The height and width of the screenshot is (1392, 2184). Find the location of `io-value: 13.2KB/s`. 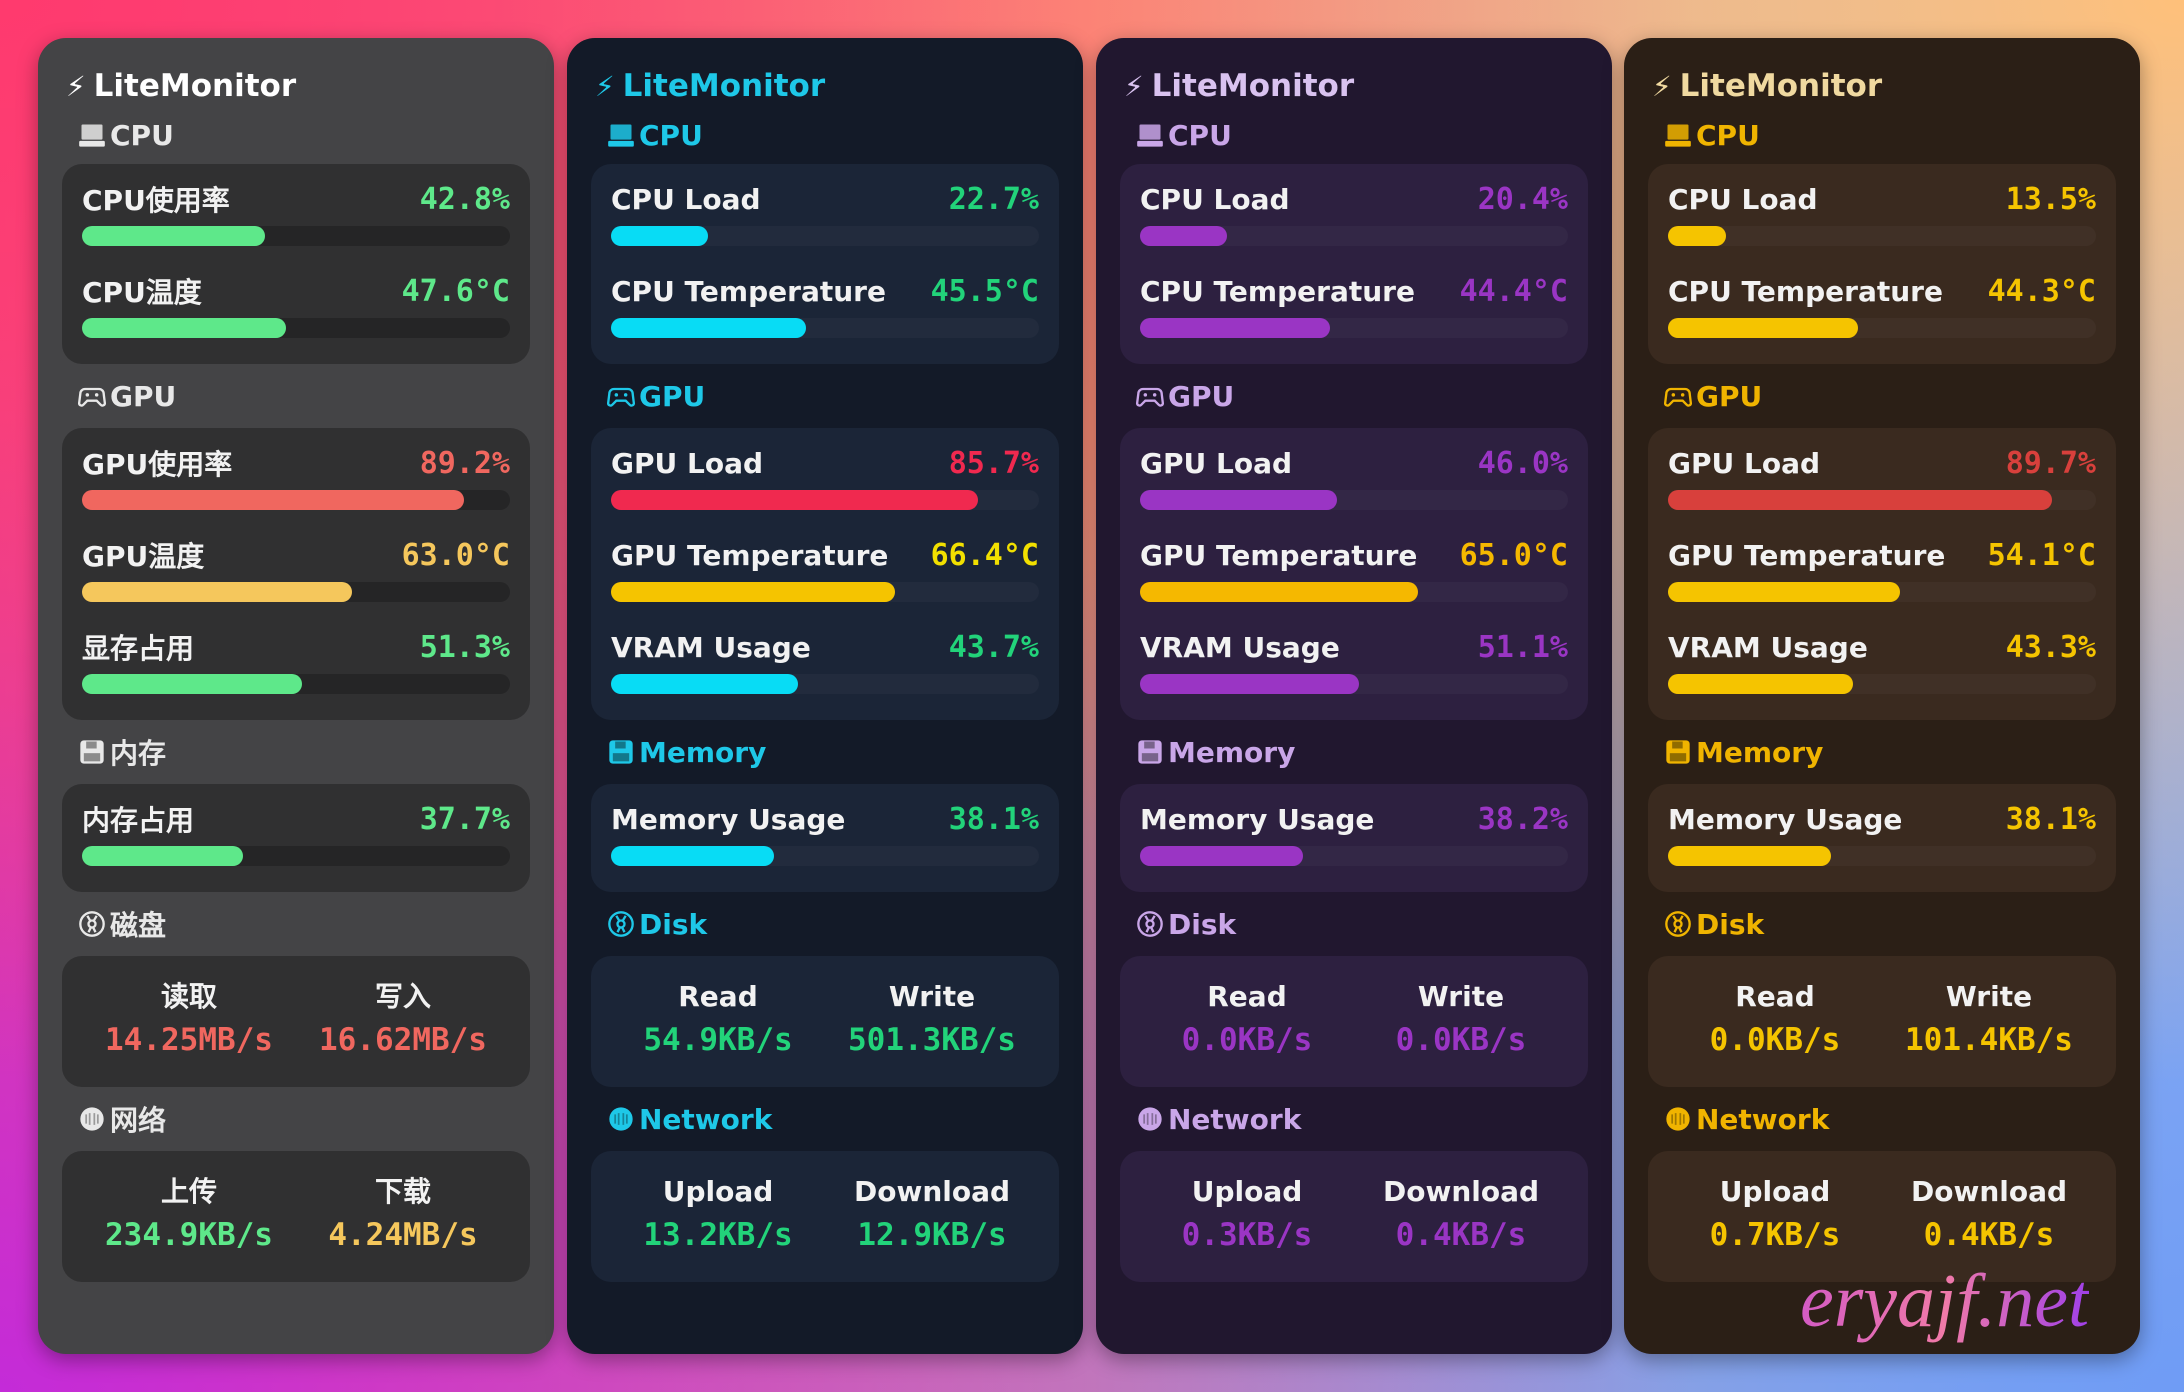

io-value: 13.2KB/s is located at coordinates (718, 1235).